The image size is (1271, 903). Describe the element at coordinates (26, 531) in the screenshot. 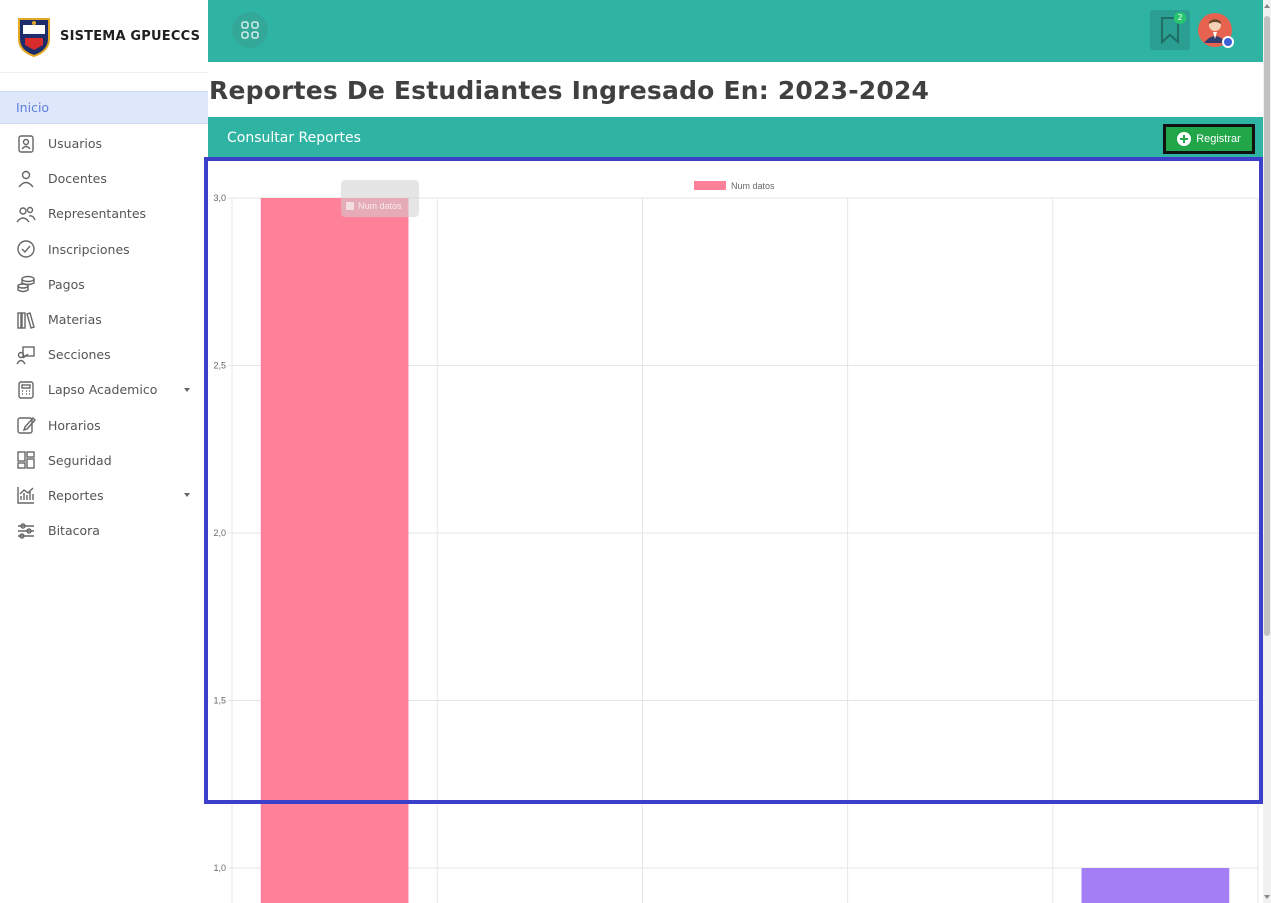

I see `sliders-icon` at that location.